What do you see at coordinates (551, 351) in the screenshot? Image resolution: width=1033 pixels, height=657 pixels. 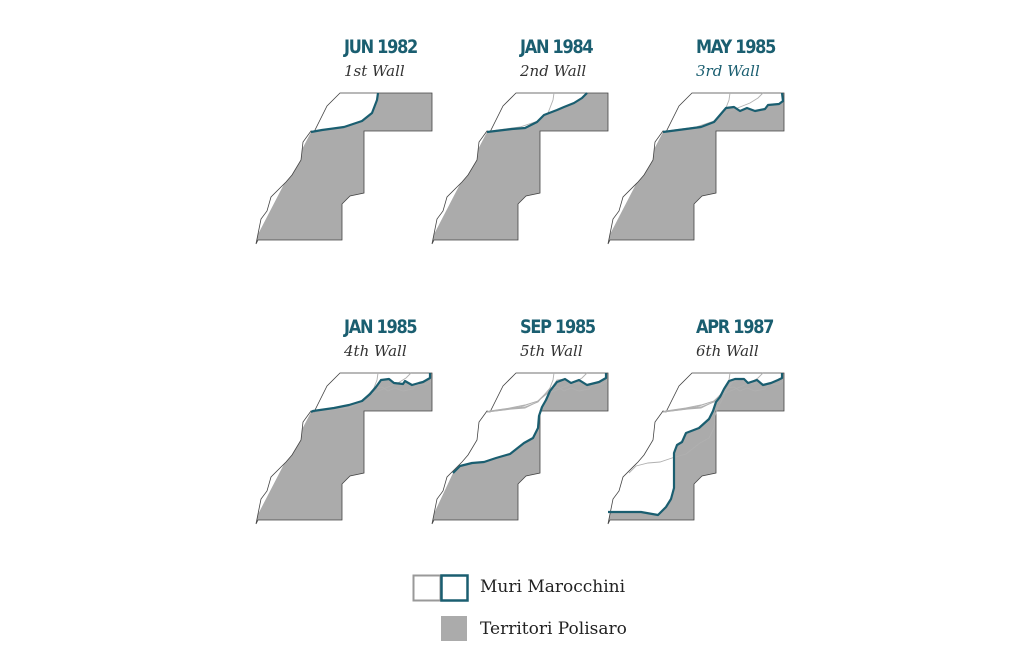 I see `panel-wall-name: 5th Wall` at bounding box center [551, 351].